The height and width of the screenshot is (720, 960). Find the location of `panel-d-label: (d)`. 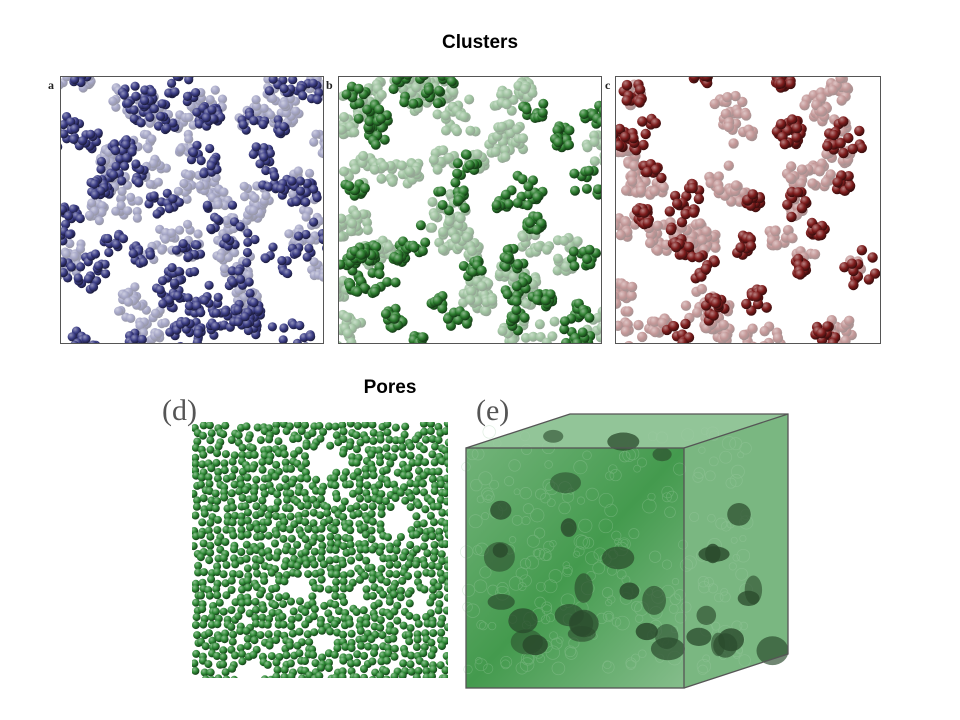

panel-d-label: (d) is located at coordinates (179, 410).